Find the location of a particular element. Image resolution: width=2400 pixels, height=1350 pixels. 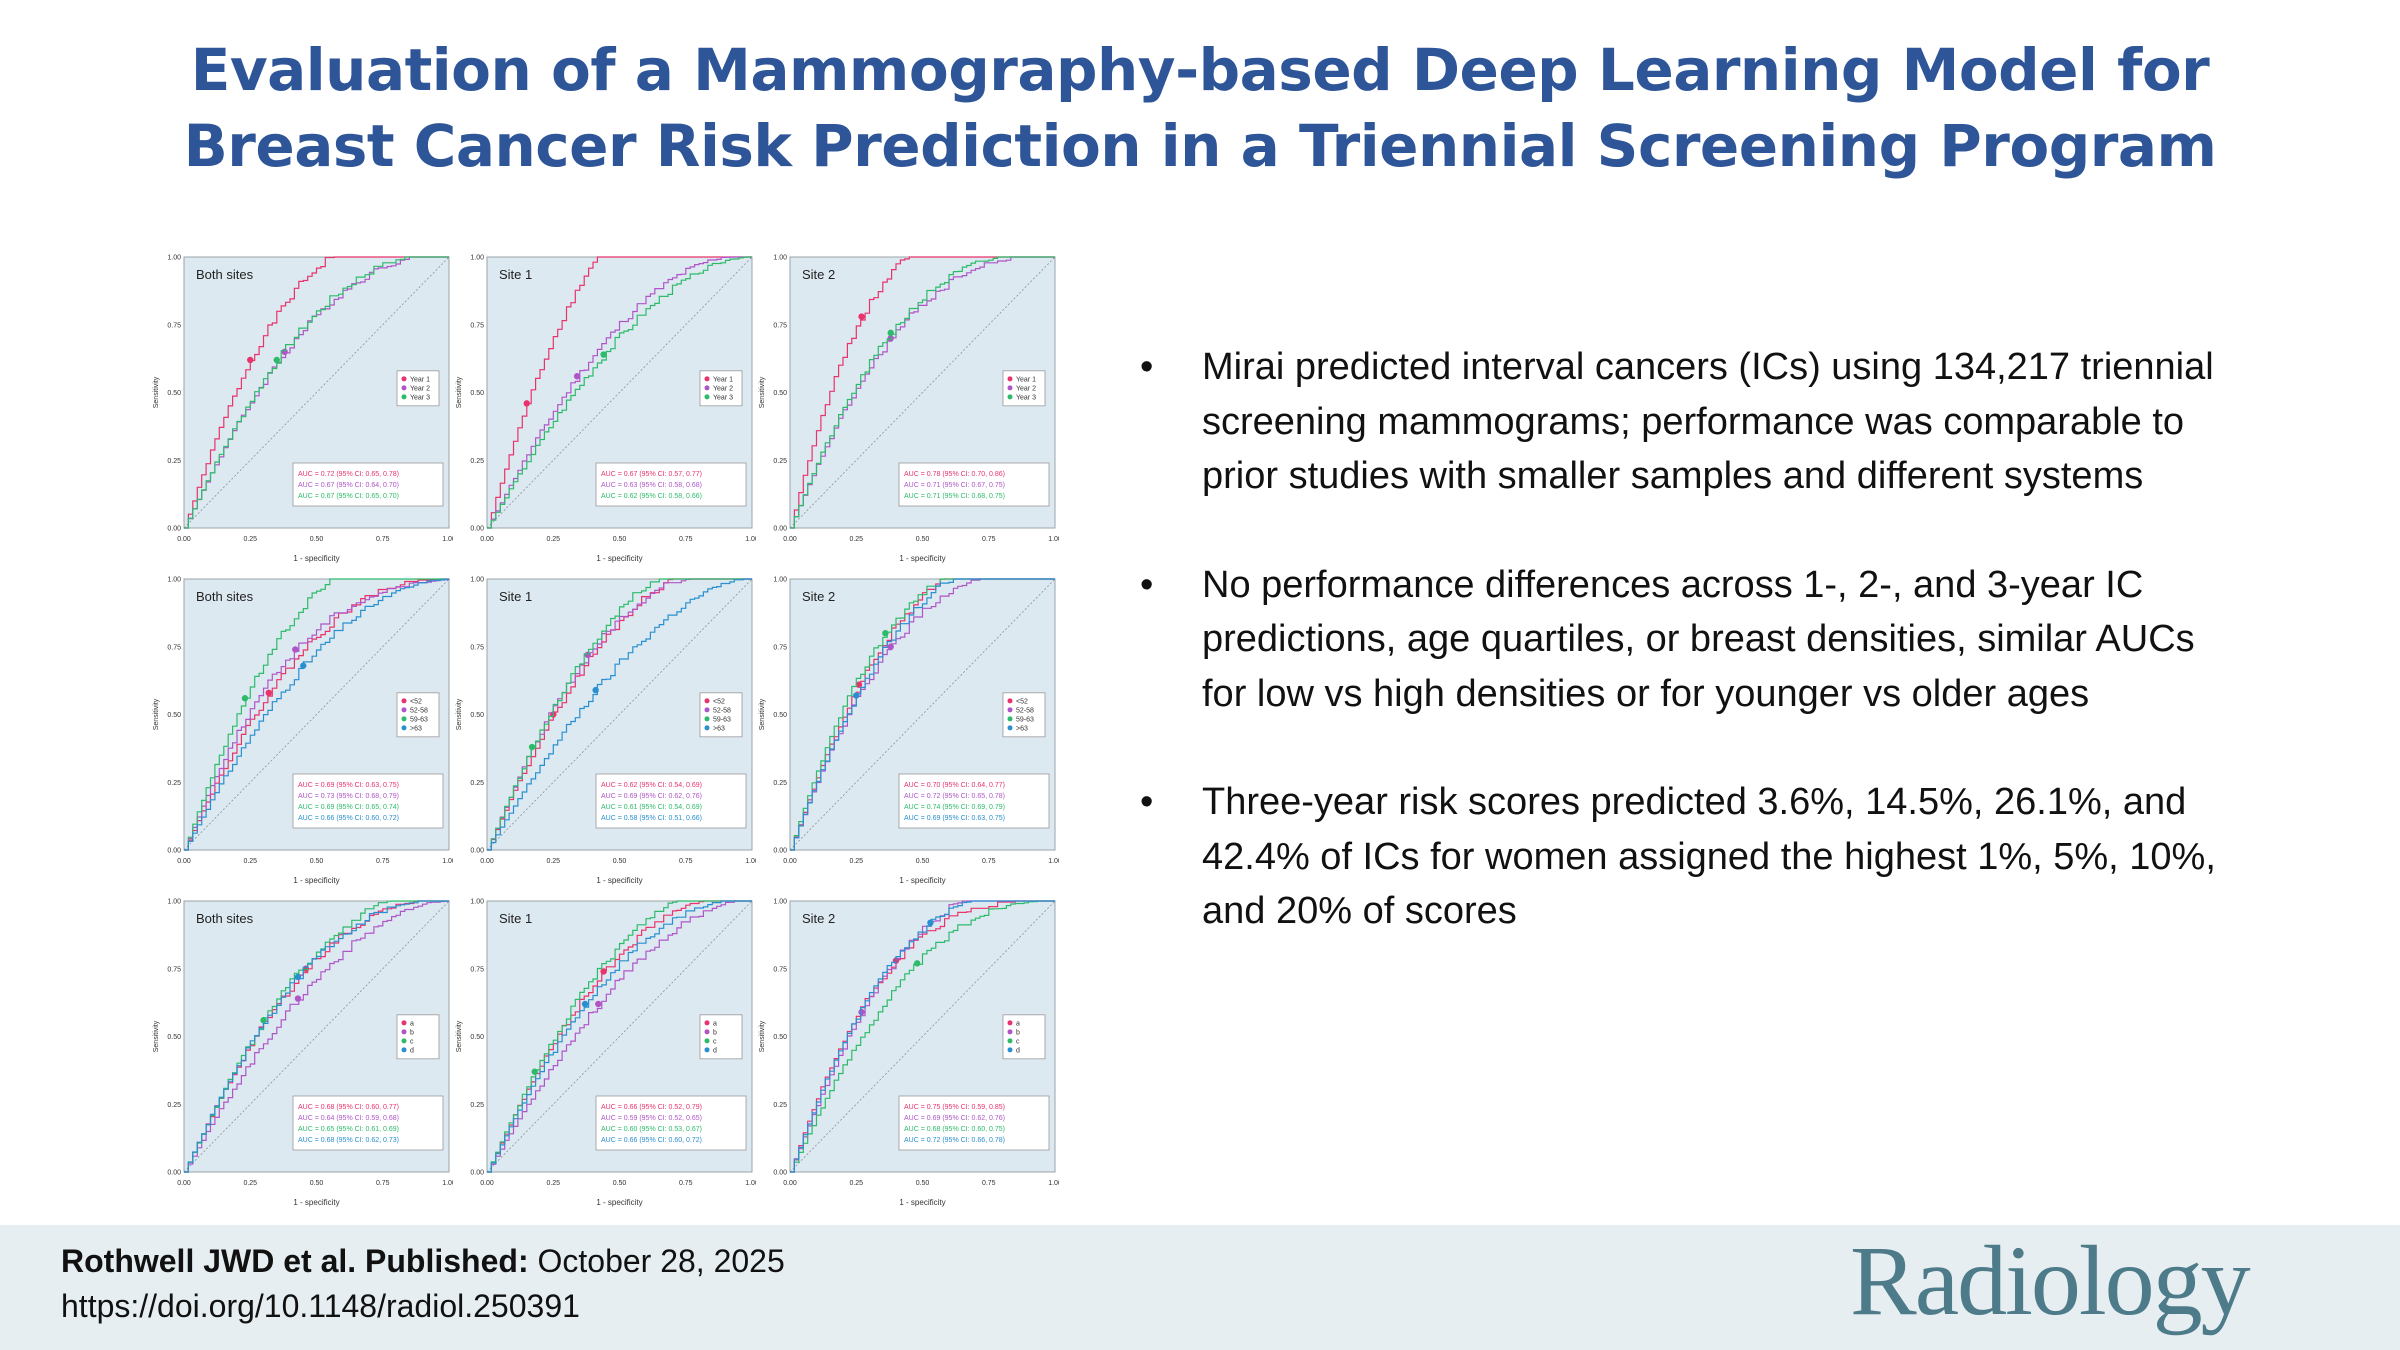

auc-label: AUC = 0.67 (95% CI: 0.57, 0.77) is located at coordinates (651, 474).